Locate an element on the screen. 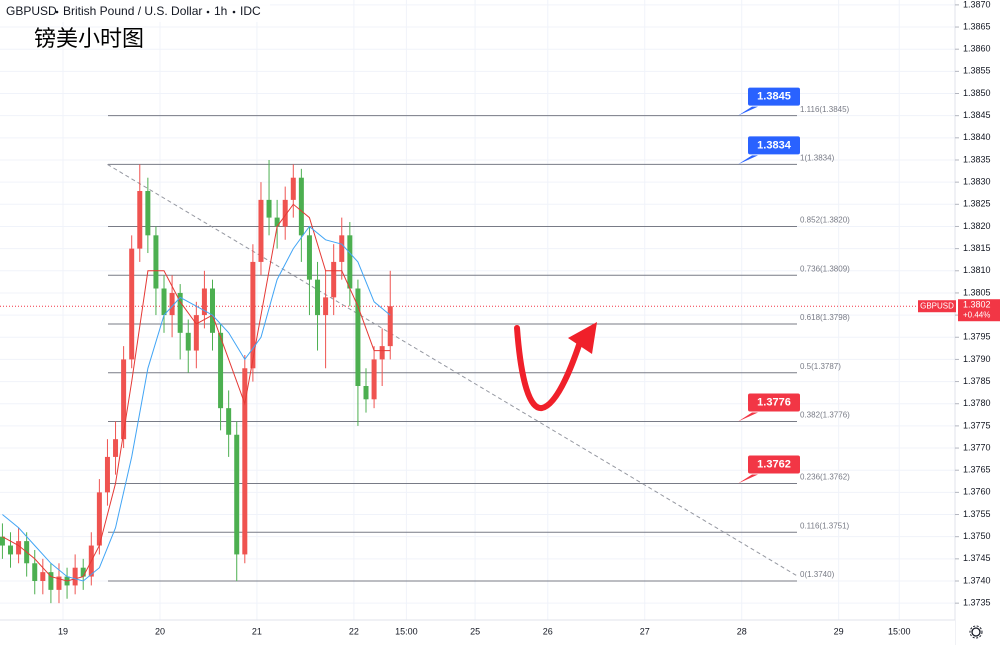 The width and height of the screenshot is (1000, 650). chart-title: 镑美小时图 is located at coordinates (89, 38).